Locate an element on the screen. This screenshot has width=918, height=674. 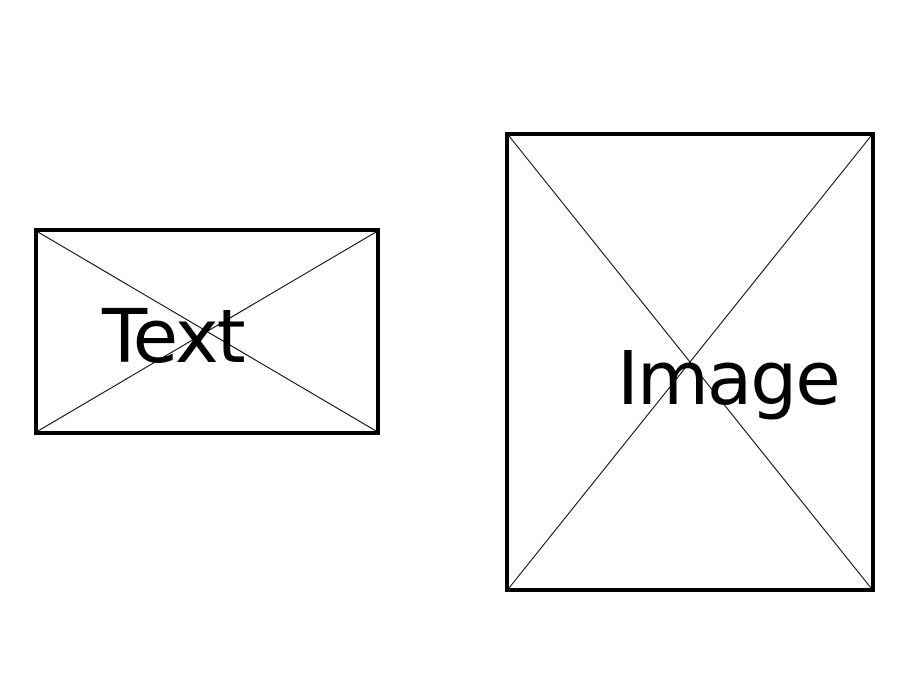
text-placeholder-label: Text is located at coordinates (174, 337).